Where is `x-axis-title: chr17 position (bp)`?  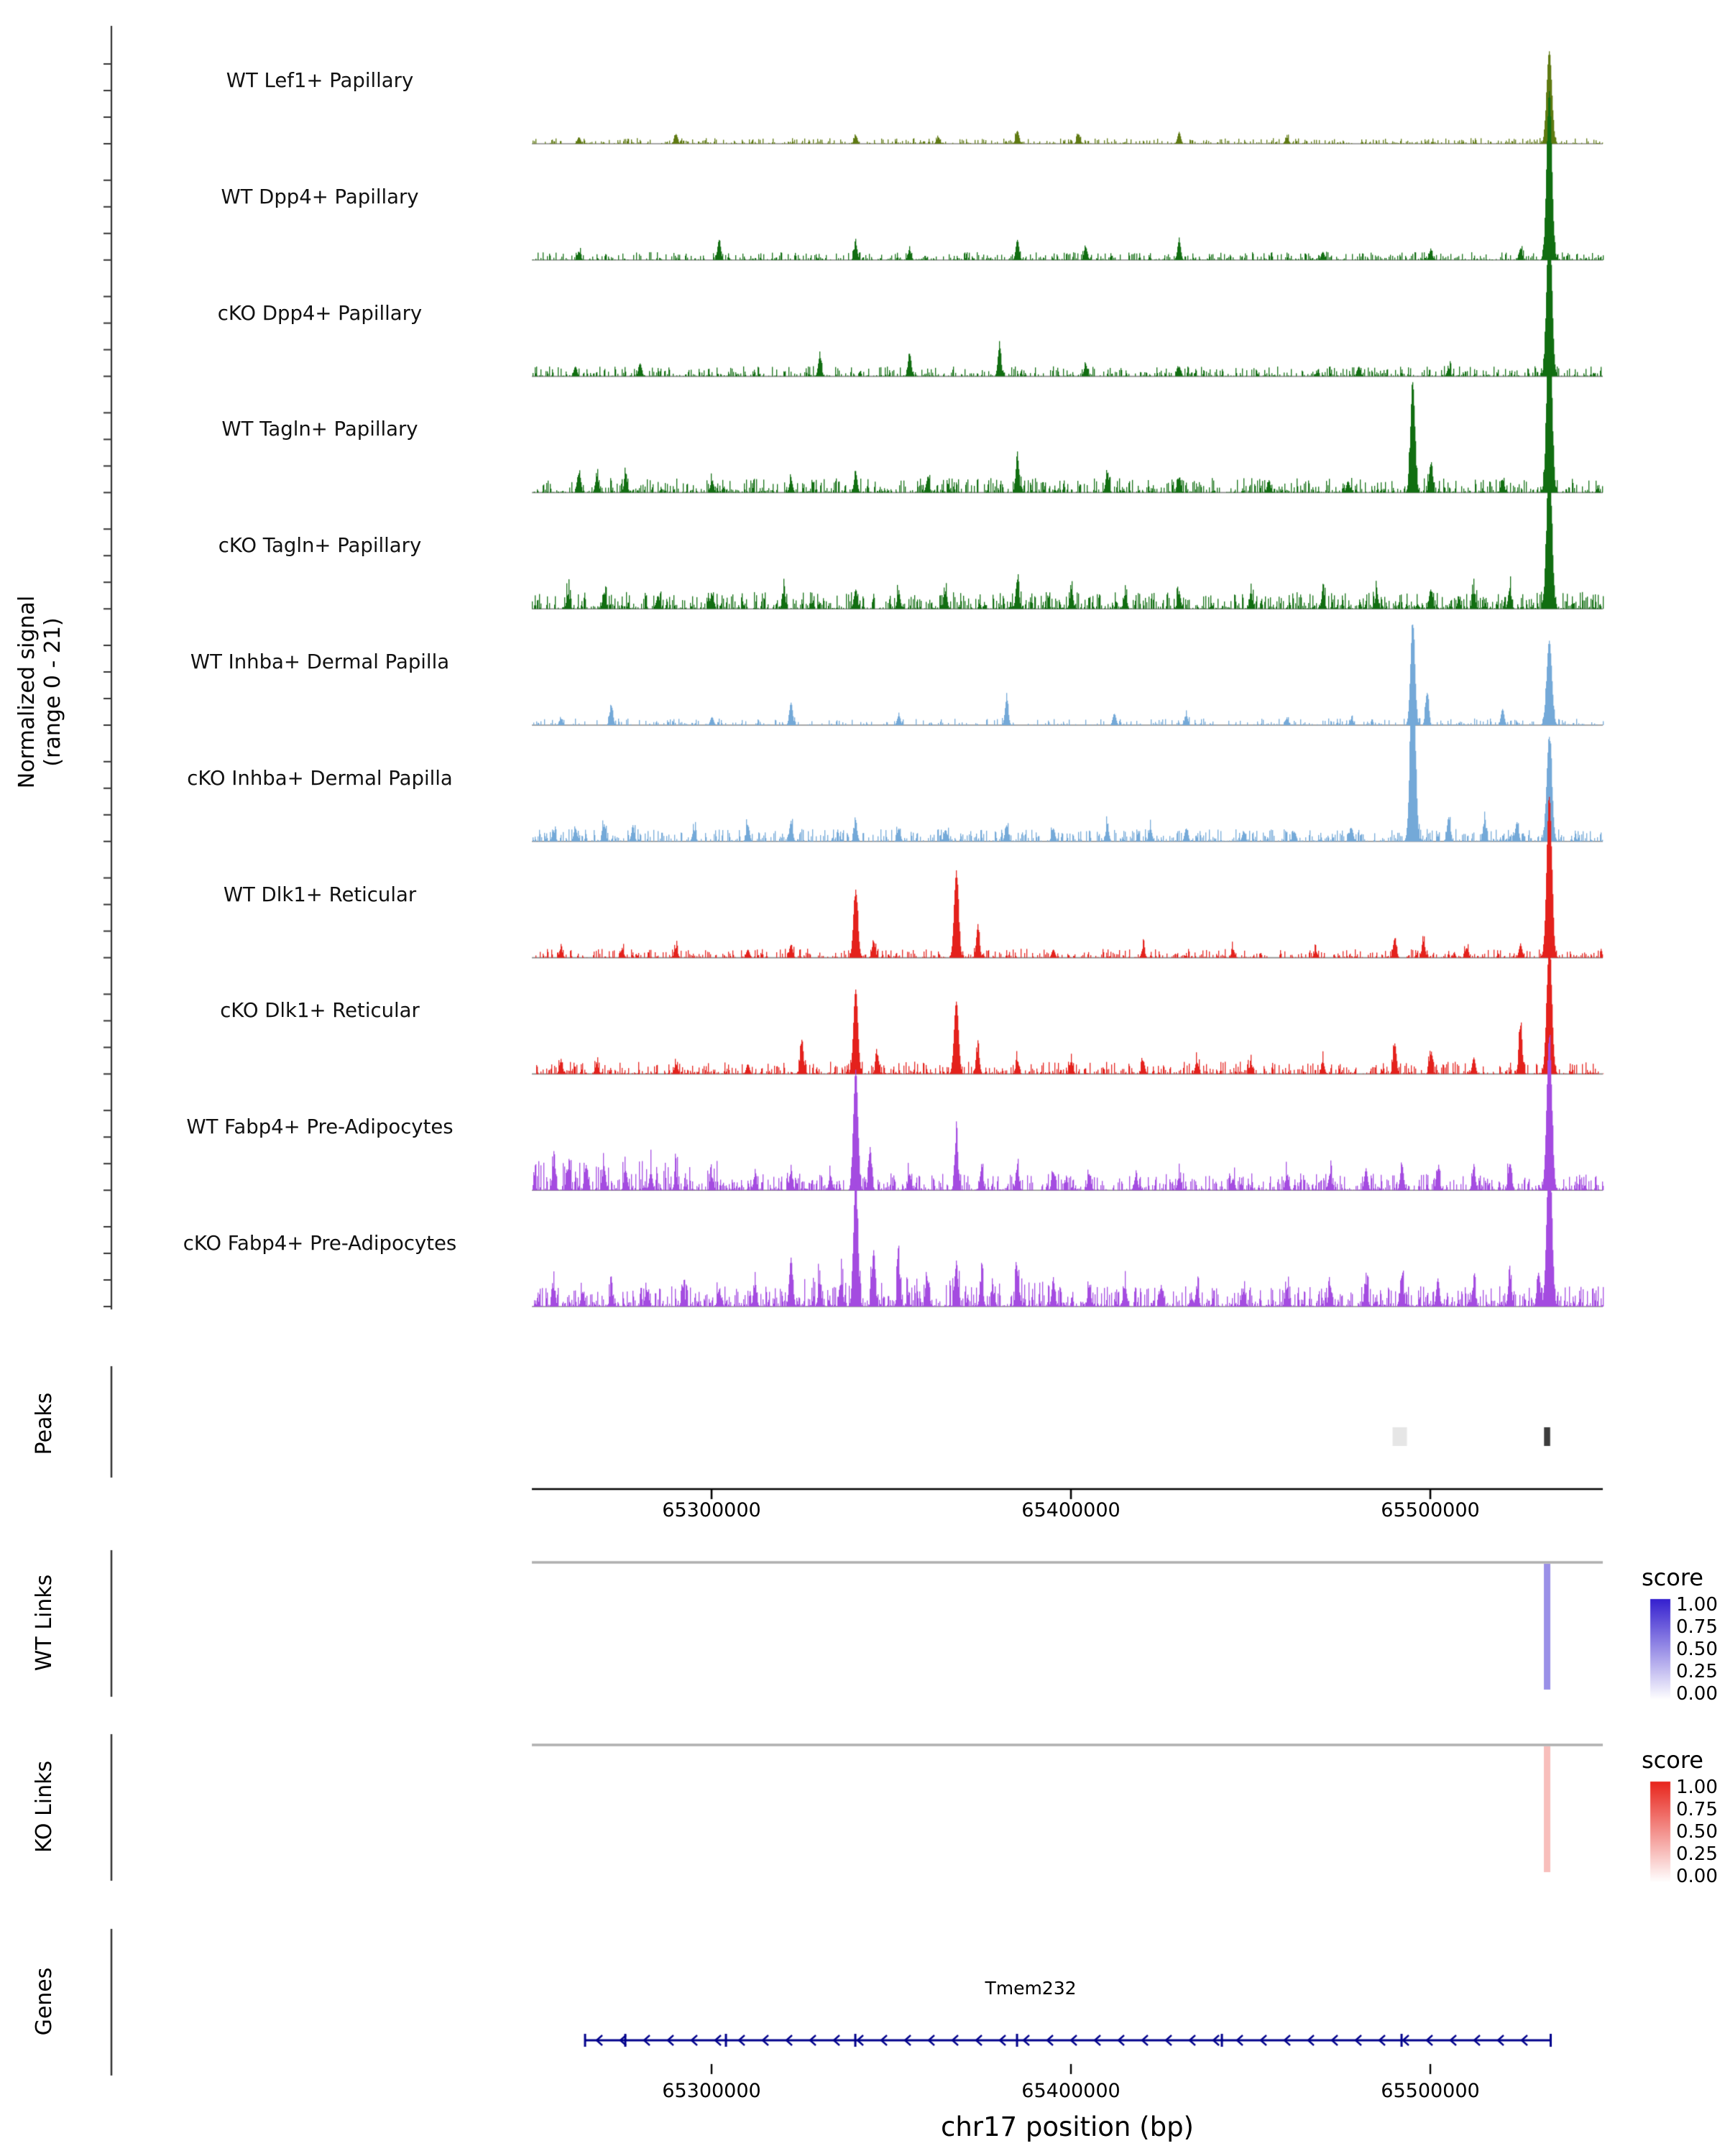 x-axis-title: chr17 position (bp) is located at coordinates (1067, 2126).